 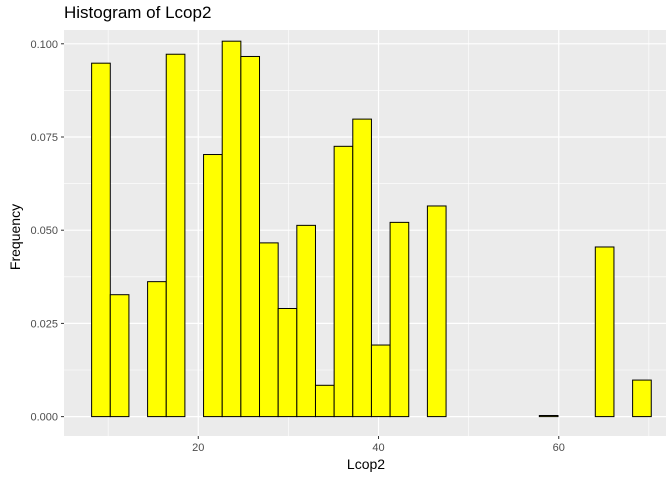 What do you see at coordinates (44, 138) in the screenshot?
I see `y-tick-label: 0.075` at bounding box center [44, 138].